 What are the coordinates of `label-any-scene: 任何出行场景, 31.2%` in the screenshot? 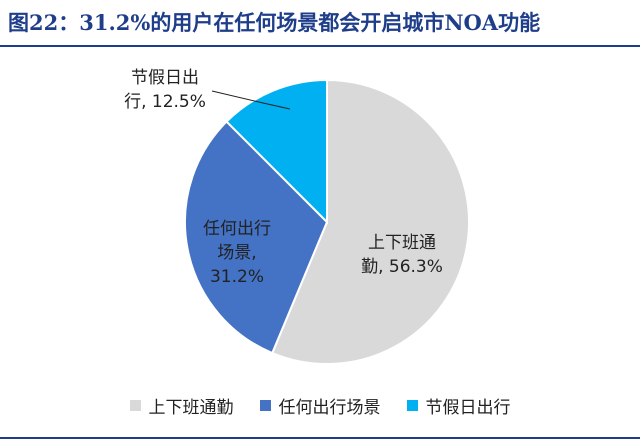 It's located at (237, 253).